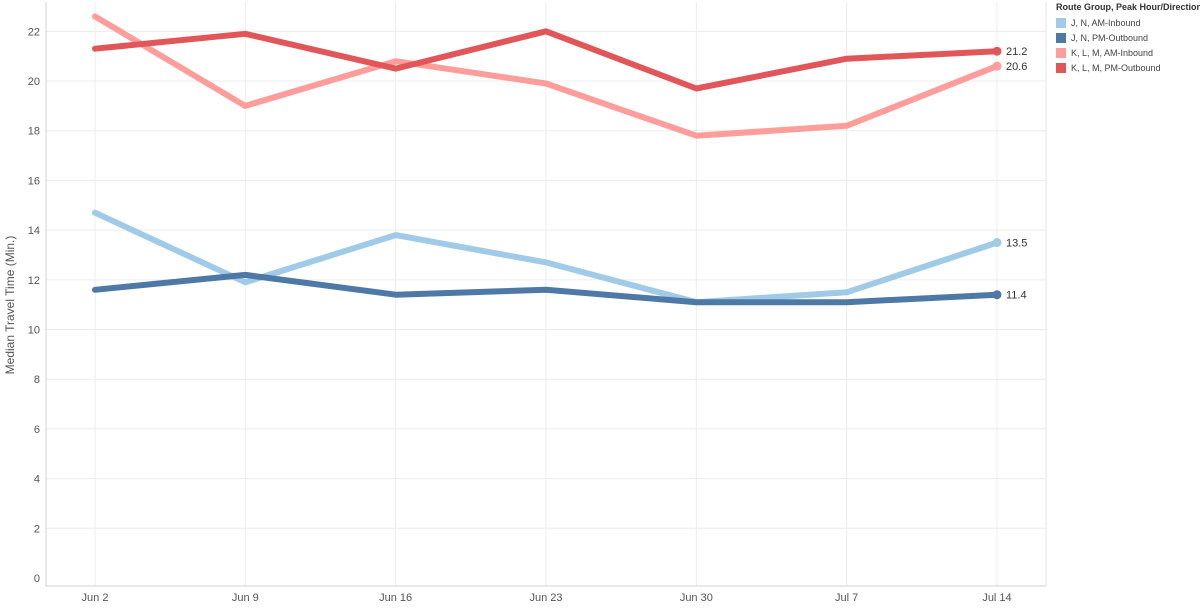 This screenshot has height=609, width=1200. What do you see at coordinates (34, 32) in the screenshot?
I see `y-tick-label: 22` at bounding box center [34, 32].